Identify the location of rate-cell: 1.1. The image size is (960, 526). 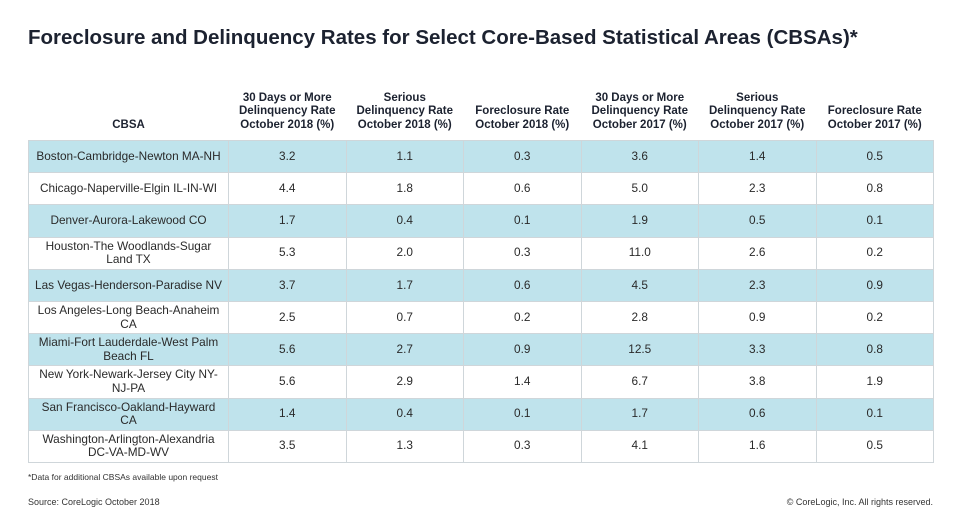
(404, 156).